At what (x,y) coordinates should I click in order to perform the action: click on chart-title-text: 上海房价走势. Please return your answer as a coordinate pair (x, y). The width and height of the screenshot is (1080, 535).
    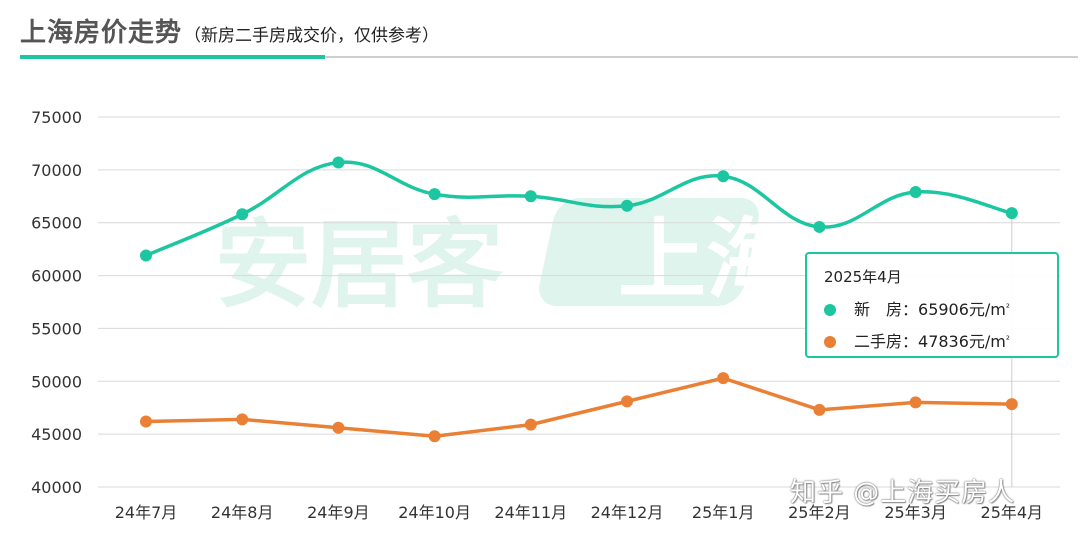
    Looking at the image, I should click on (101, 33).